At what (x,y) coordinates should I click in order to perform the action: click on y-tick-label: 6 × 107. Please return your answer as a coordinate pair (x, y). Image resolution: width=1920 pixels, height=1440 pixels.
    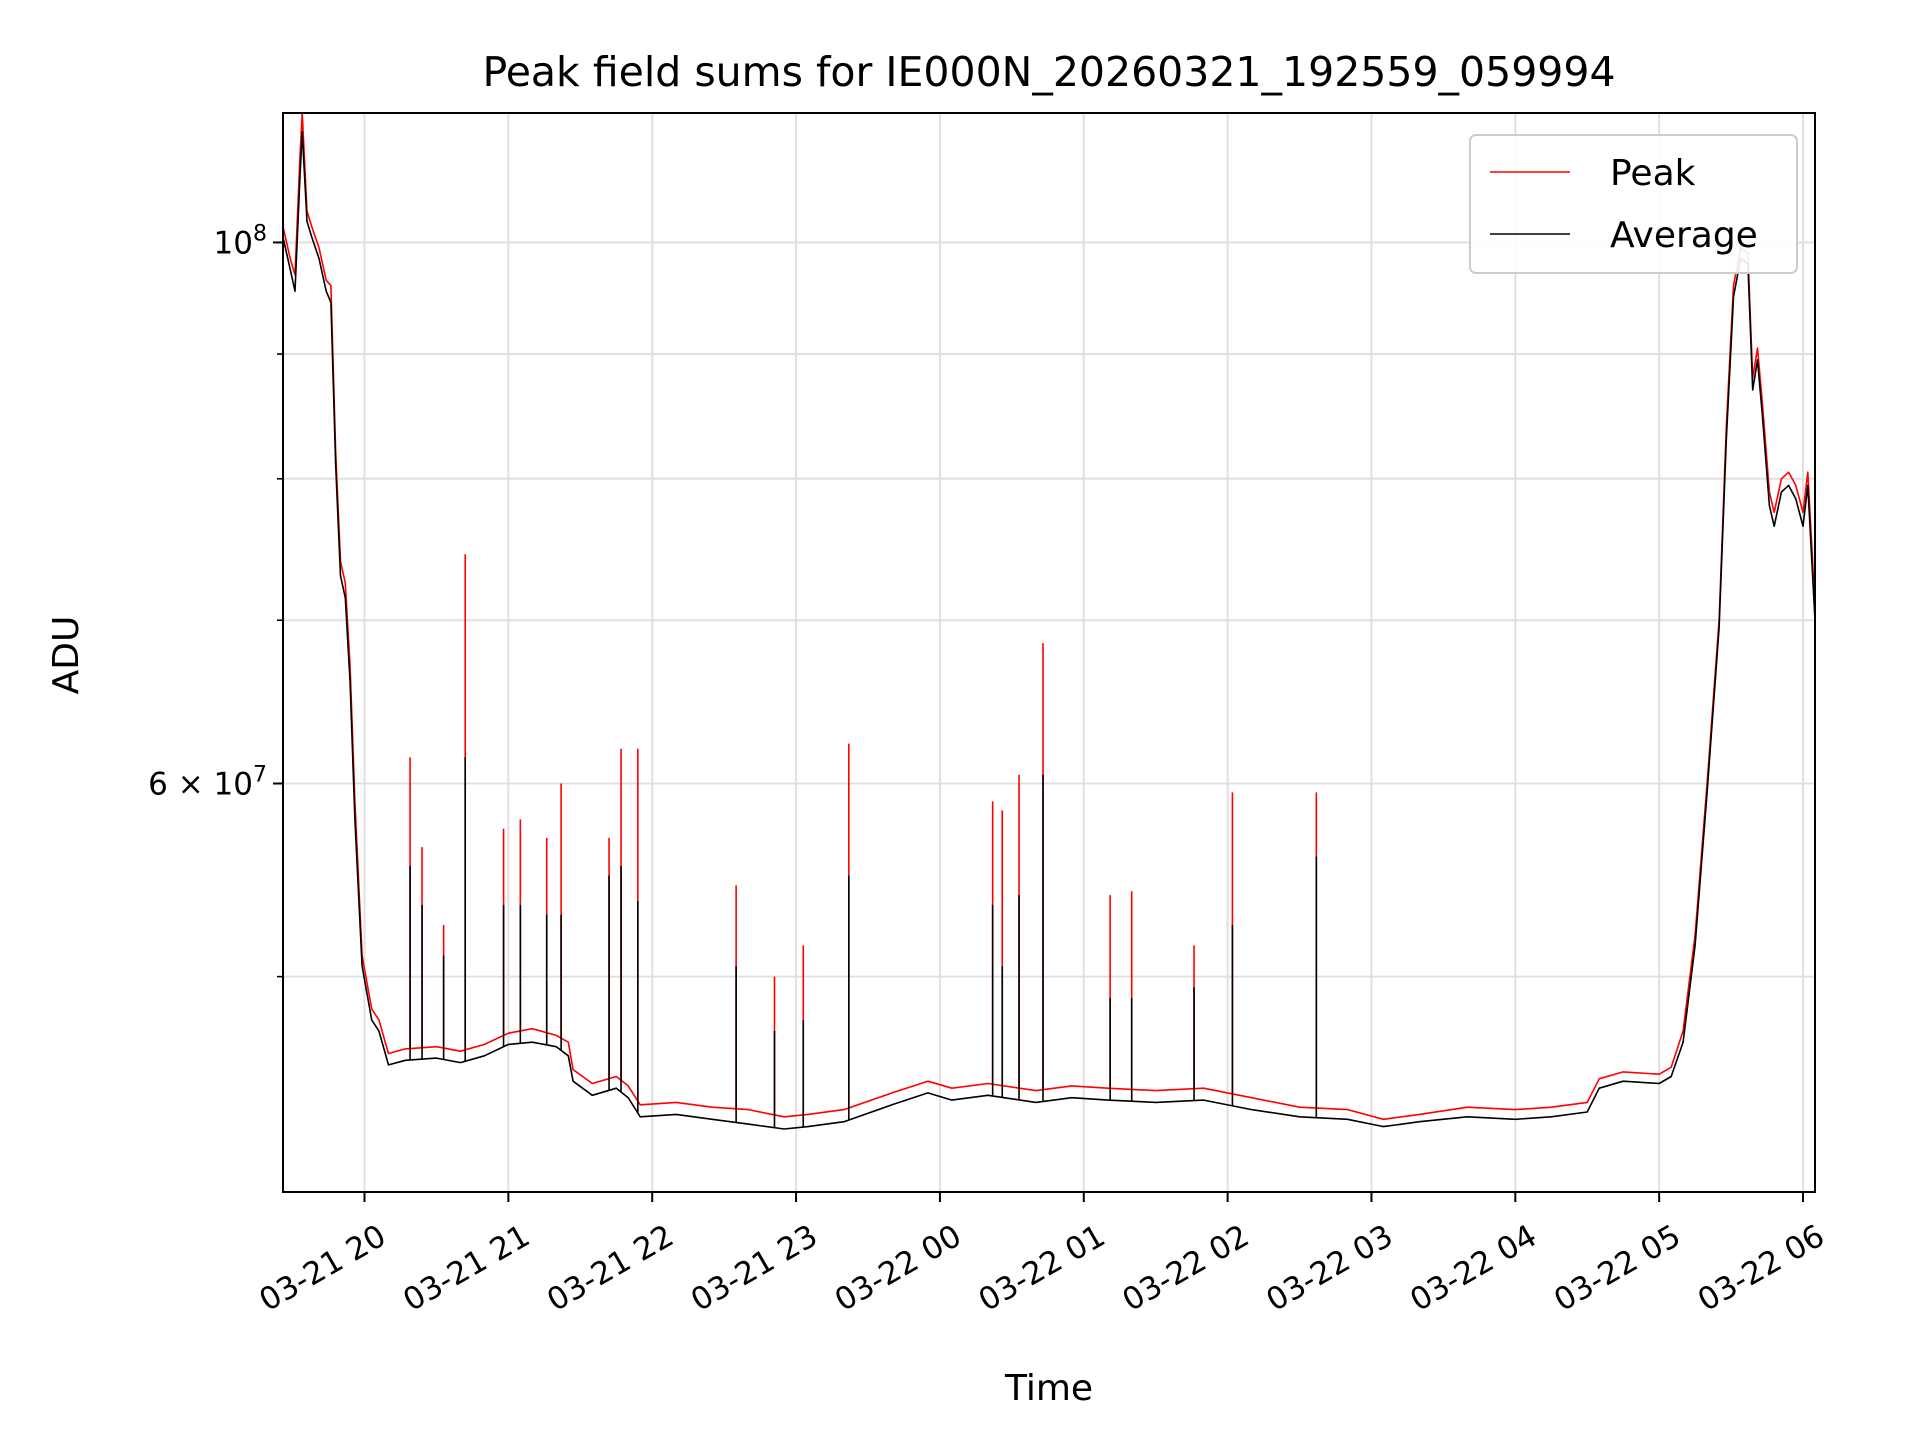
    Looking at the image, I should click on (207, 783).